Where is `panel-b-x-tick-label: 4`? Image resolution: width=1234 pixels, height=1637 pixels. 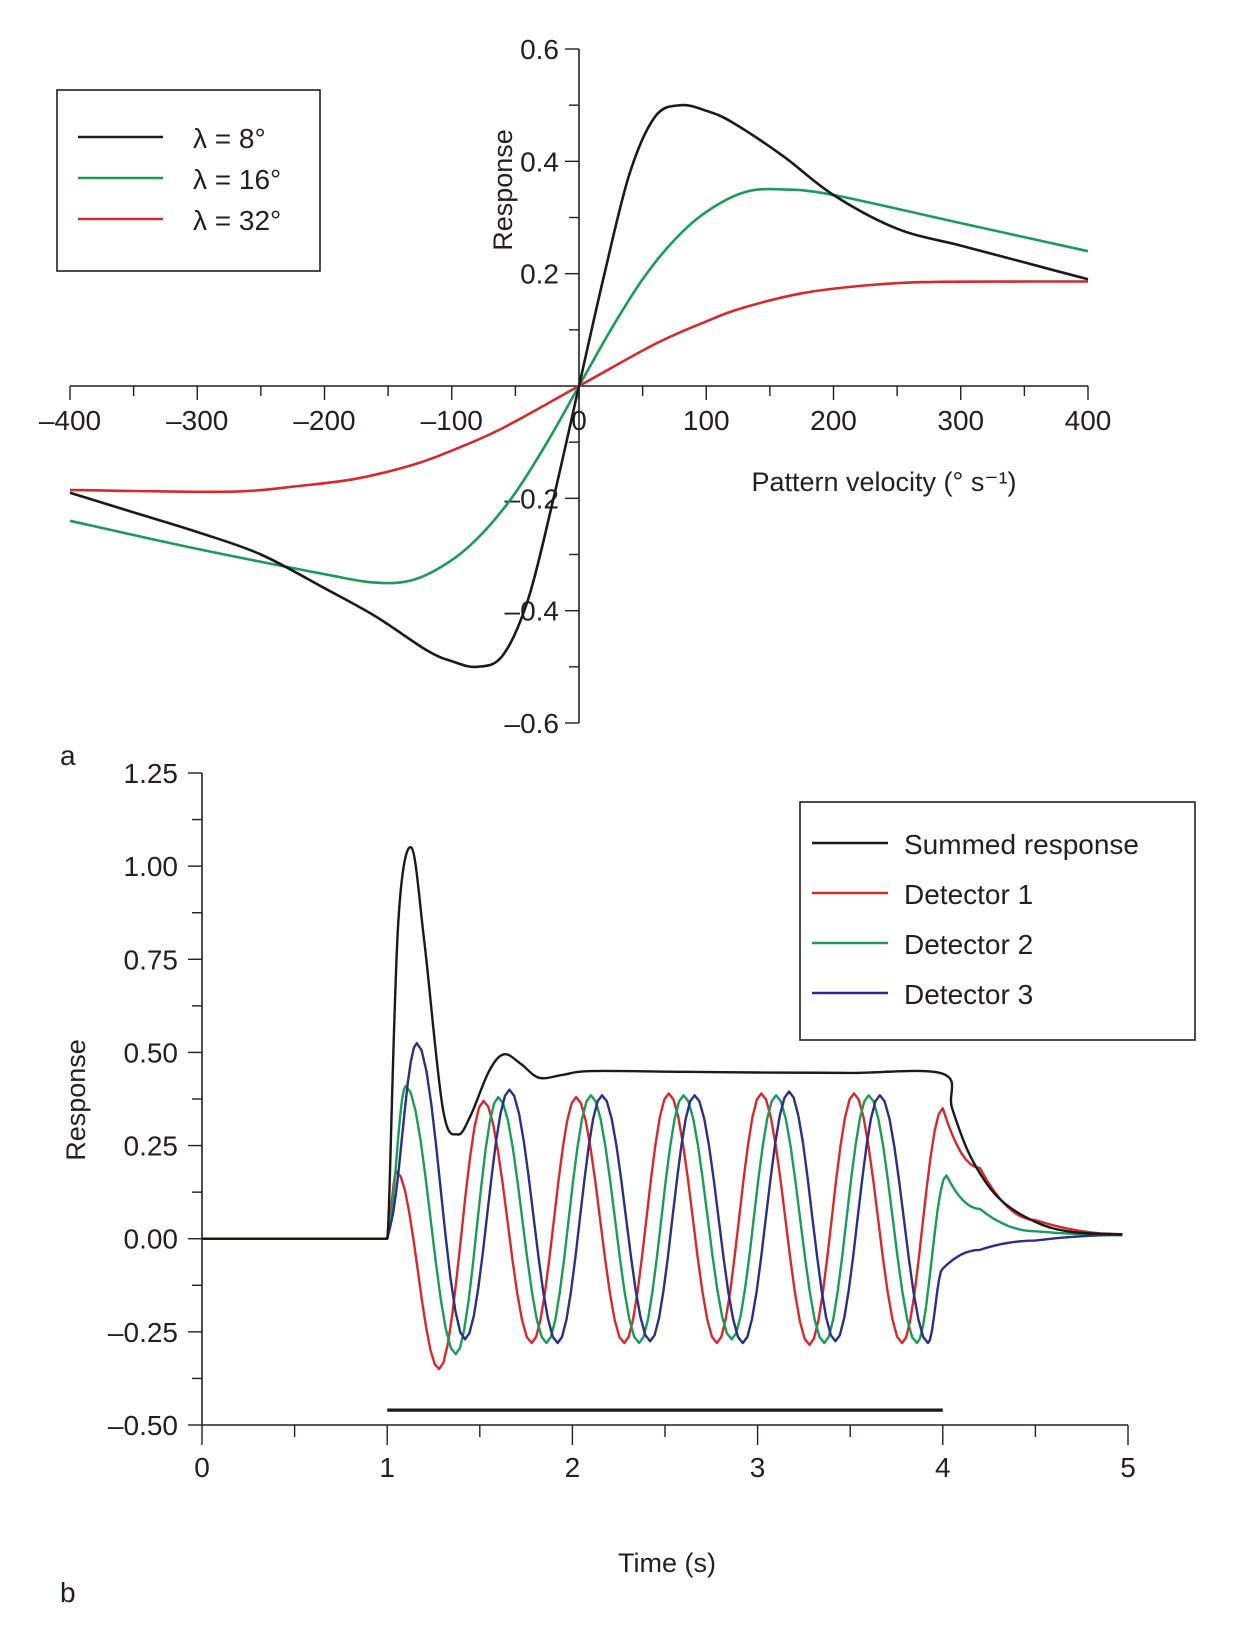 panel-b-x-tick-label: 4 is located at coordinates (943, 1467).